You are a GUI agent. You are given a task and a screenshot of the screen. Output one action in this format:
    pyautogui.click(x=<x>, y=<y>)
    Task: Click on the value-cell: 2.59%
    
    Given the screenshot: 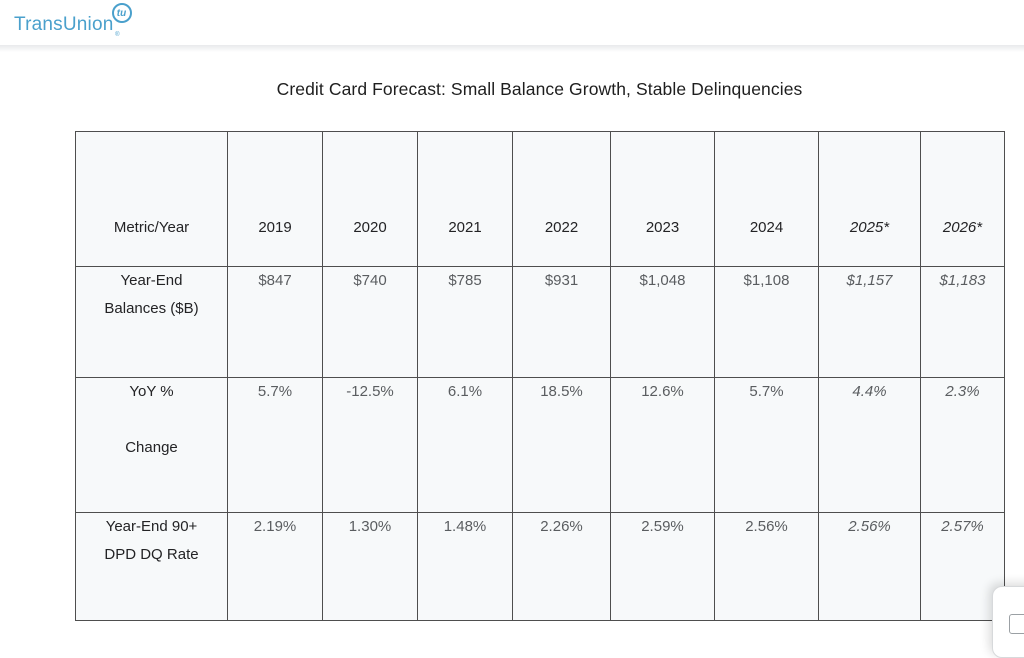 What is the action you would take?
    pyautogui.click(x=662, y=566)
    